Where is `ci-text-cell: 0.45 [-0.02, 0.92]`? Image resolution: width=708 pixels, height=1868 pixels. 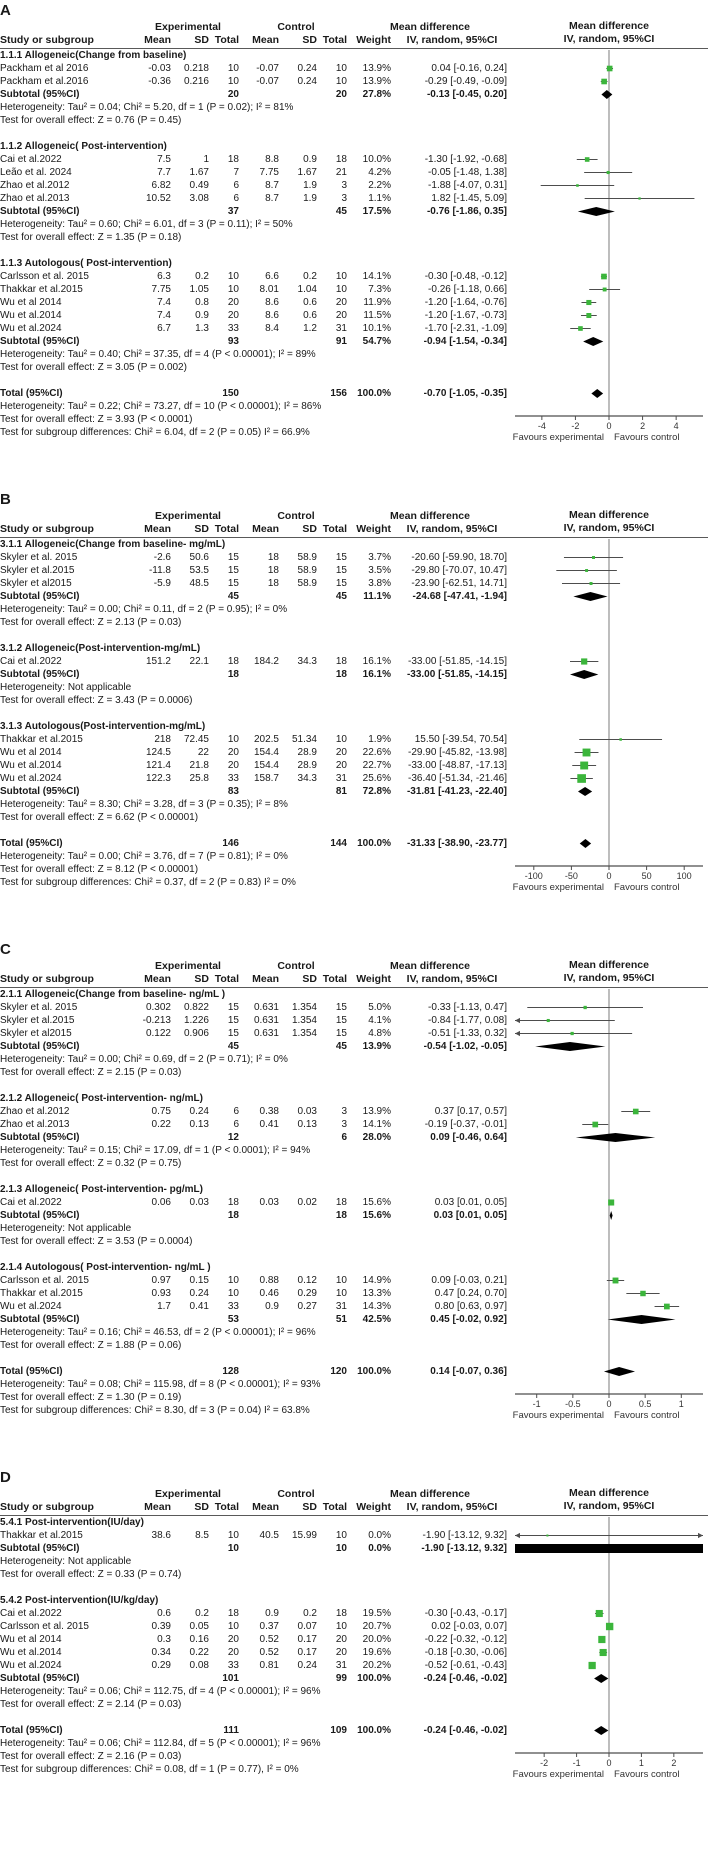
ci-text-cell: 0.45 [-0.02, 0.92] is located at coordinates (468, 1319).